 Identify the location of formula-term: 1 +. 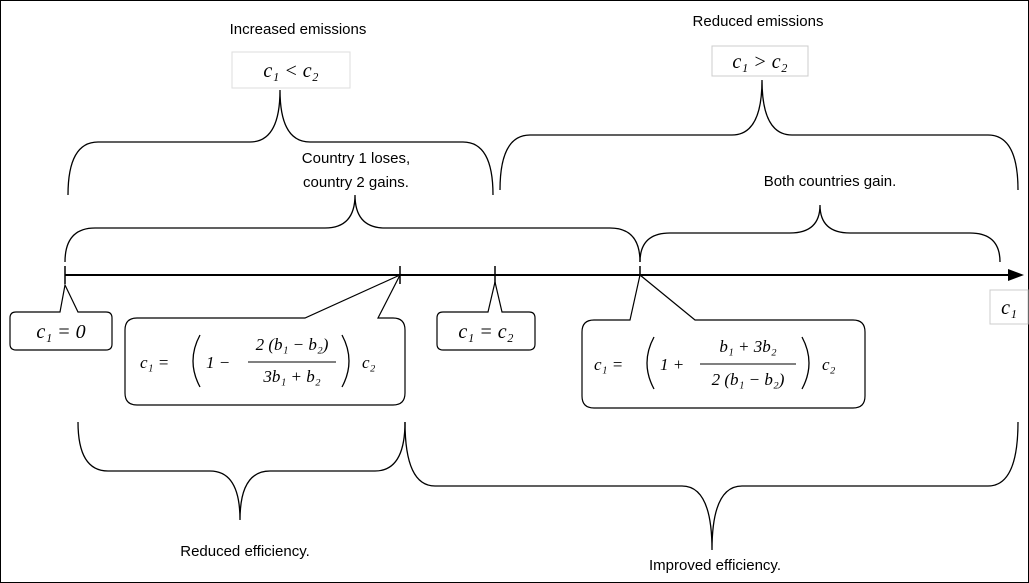
(672, 364).